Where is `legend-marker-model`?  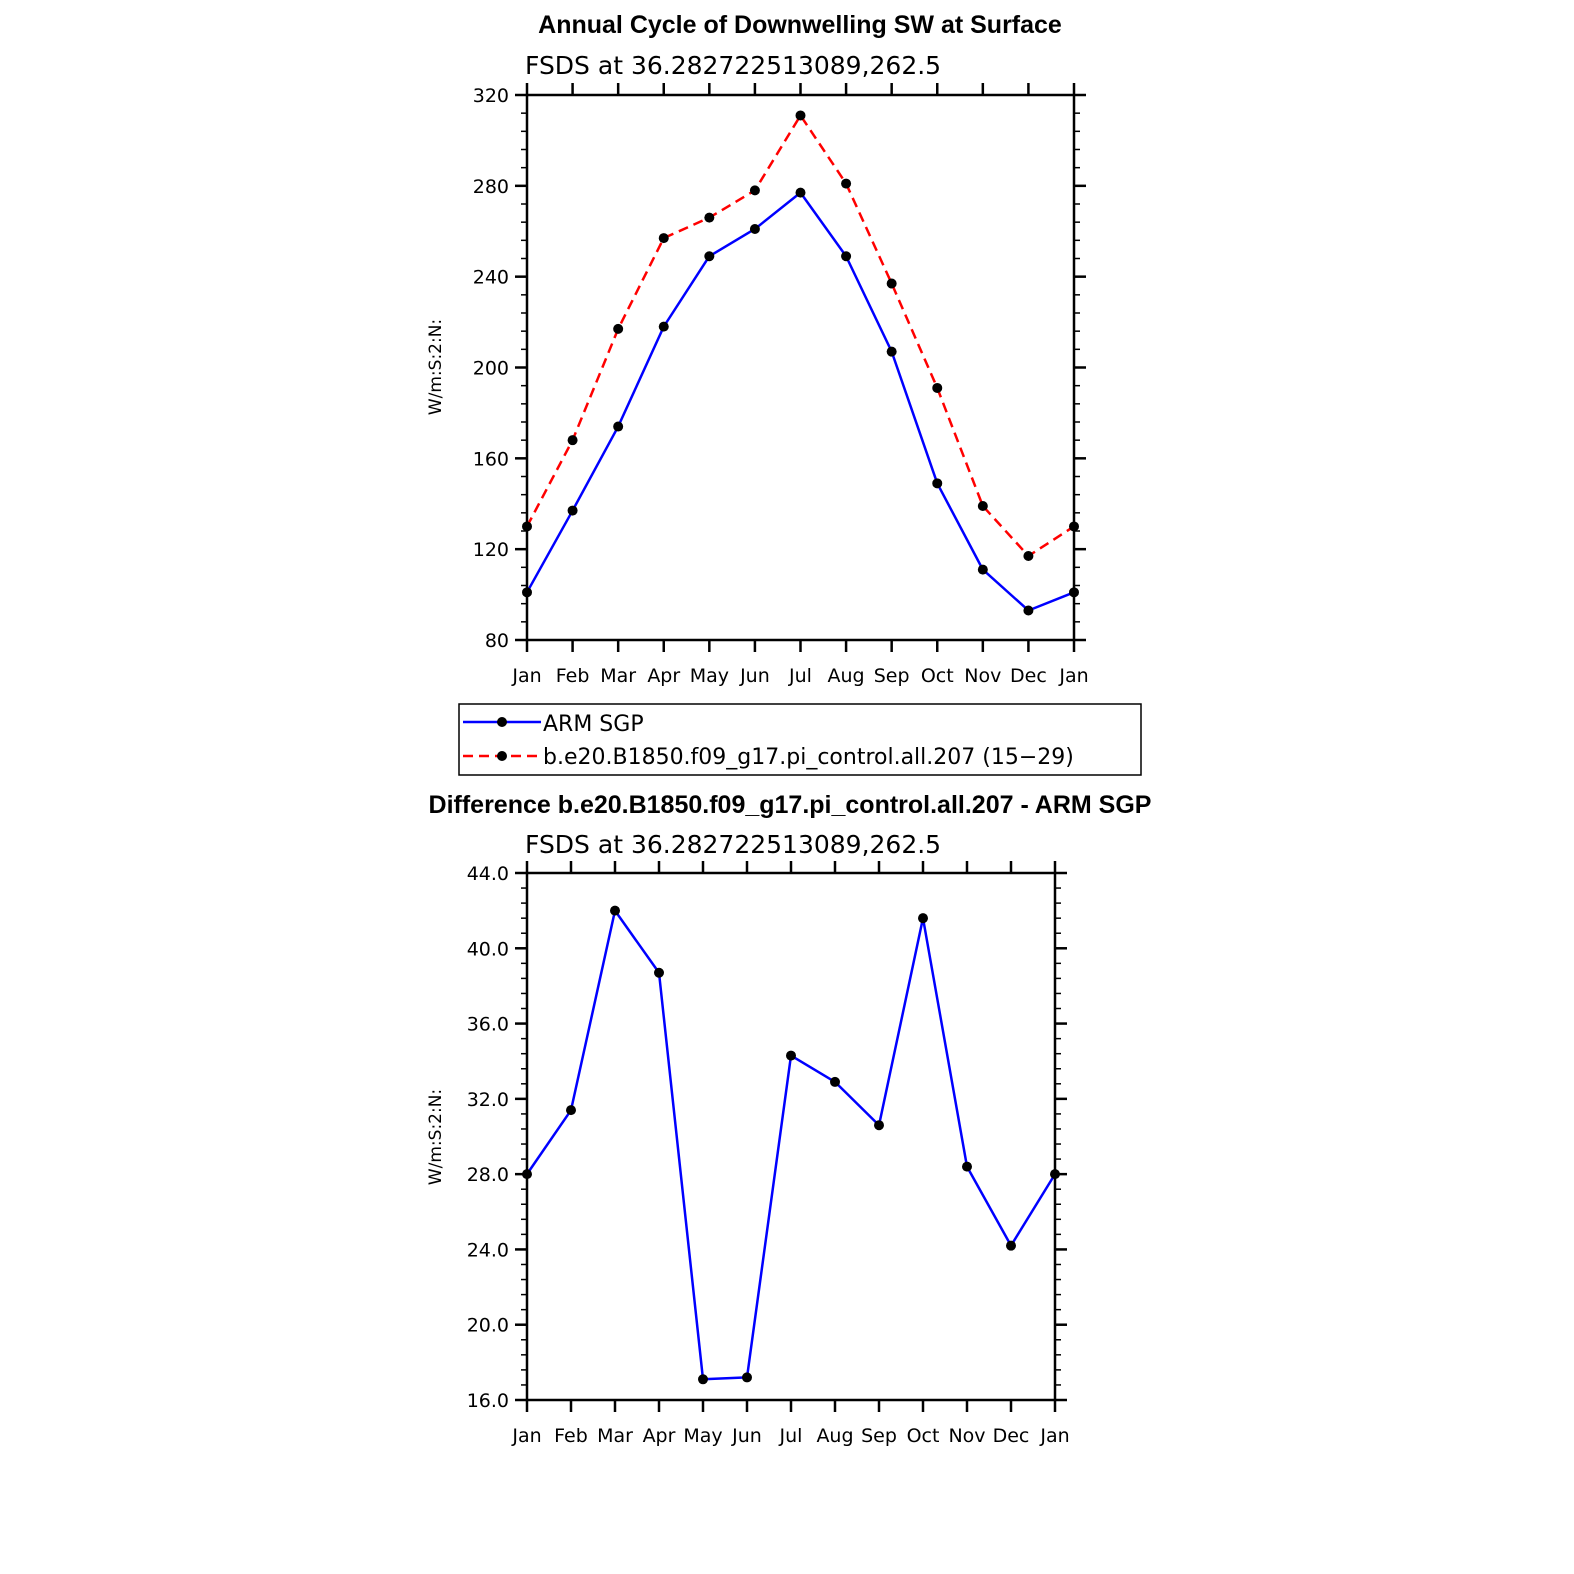 legend-marker-model is located at coordinates (502, 756).